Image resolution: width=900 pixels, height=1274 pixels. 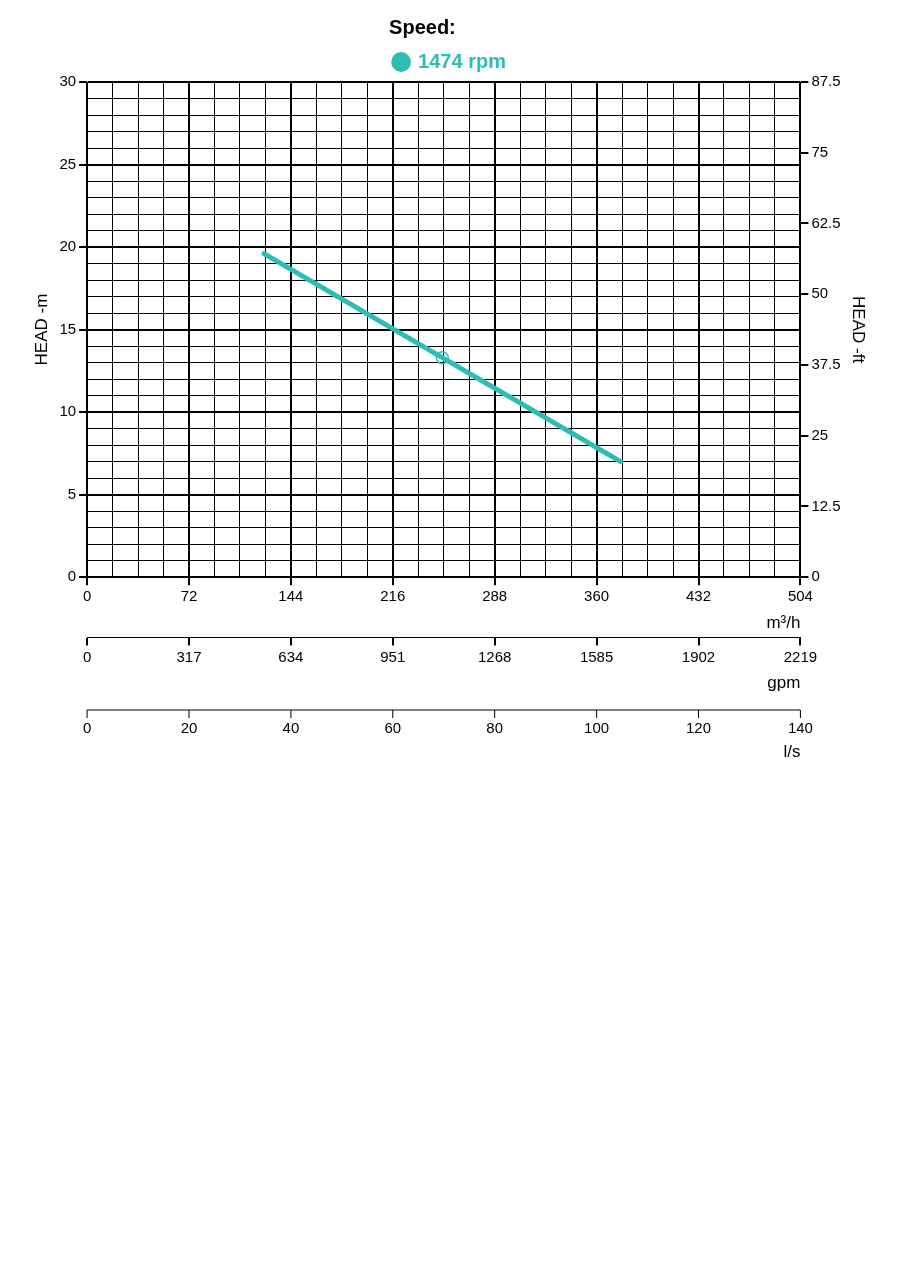 What do you see at coordinates (72, 576) in the screenshot?
I see `y-tick-label: 0` at bounding box center [72, 576].